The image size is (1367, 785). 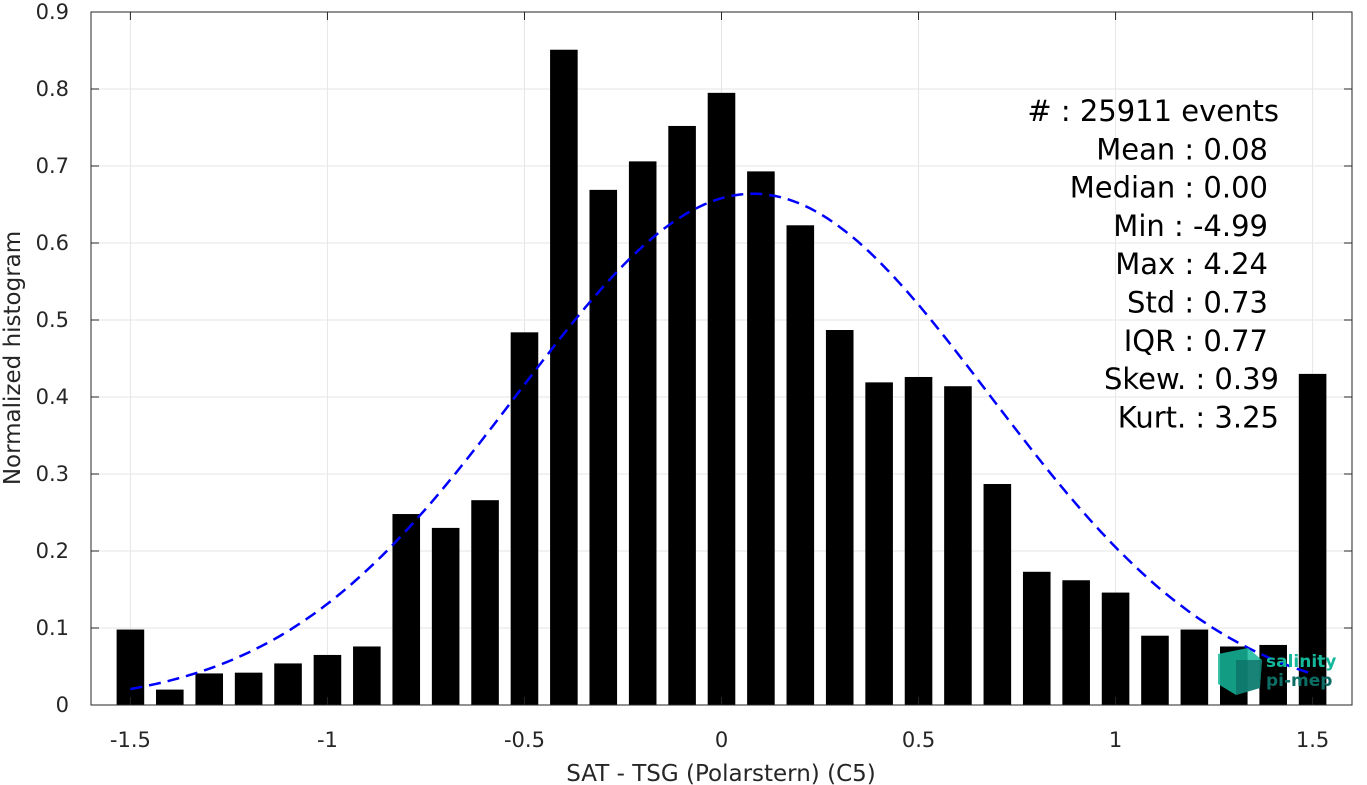 I want to click on x-tick-label: 0, so click(x=721, y=740).